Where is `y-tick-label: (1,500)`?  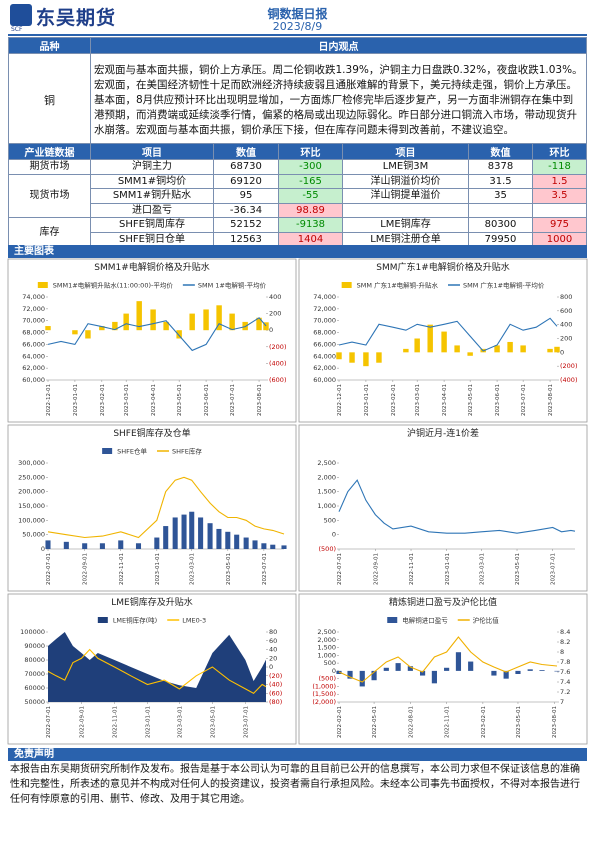 y-tick-label: (1,500) is located at coordinates (324, 694).